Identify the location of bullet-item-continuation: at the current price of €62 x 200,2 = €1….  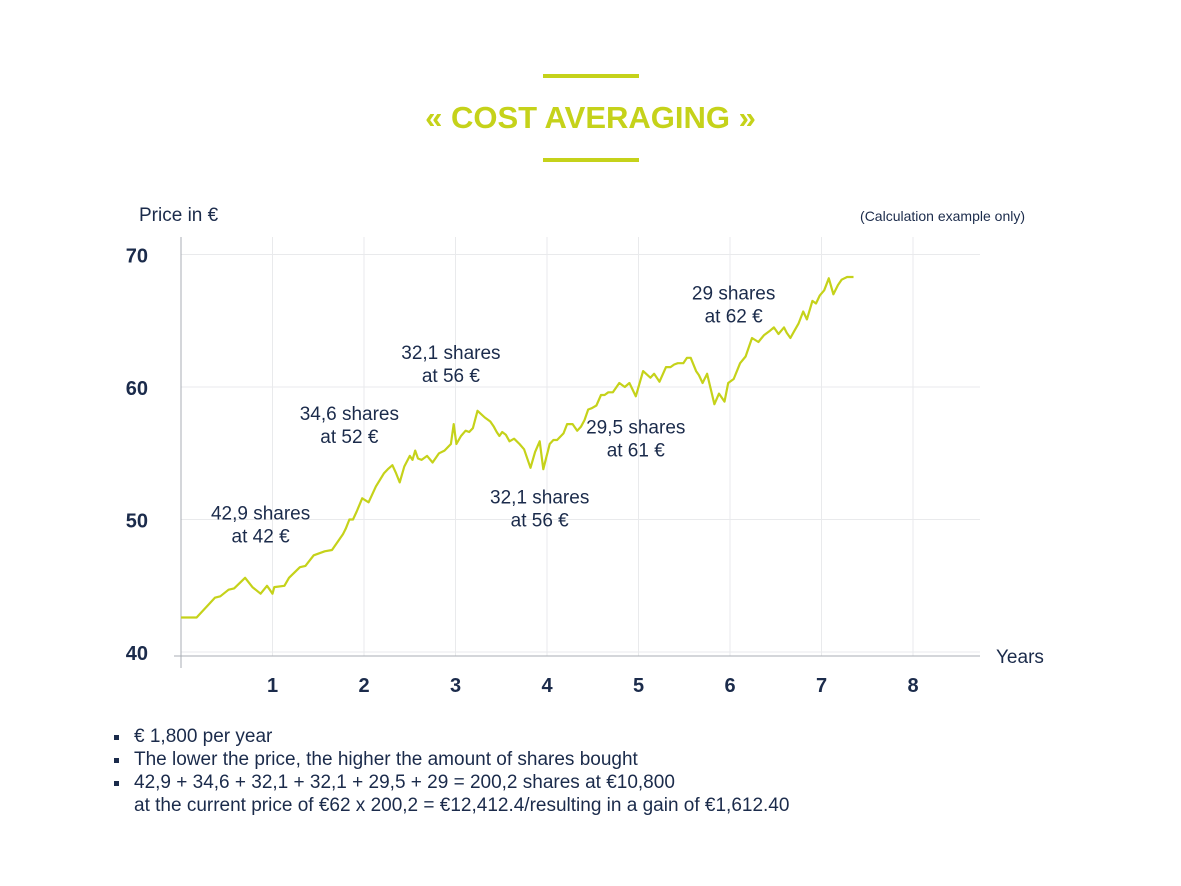
(462, 805).